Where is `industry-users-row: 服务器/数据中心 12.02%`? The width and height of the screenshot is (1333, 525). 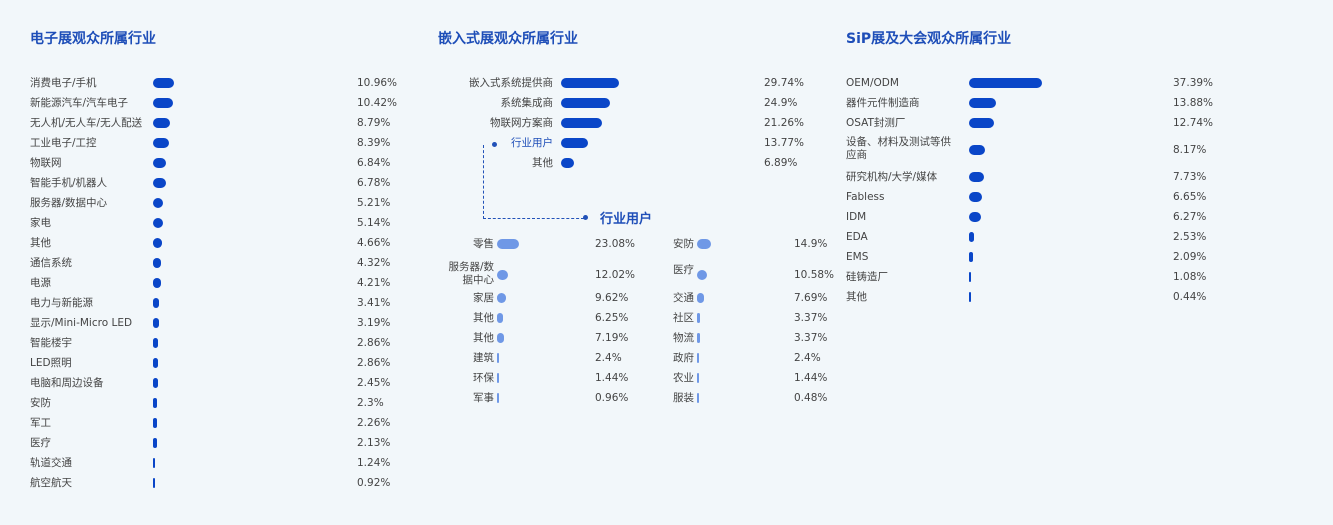 industry-users-row: 服务器/数据中心 12.02% is located at coordinates (420, 275).